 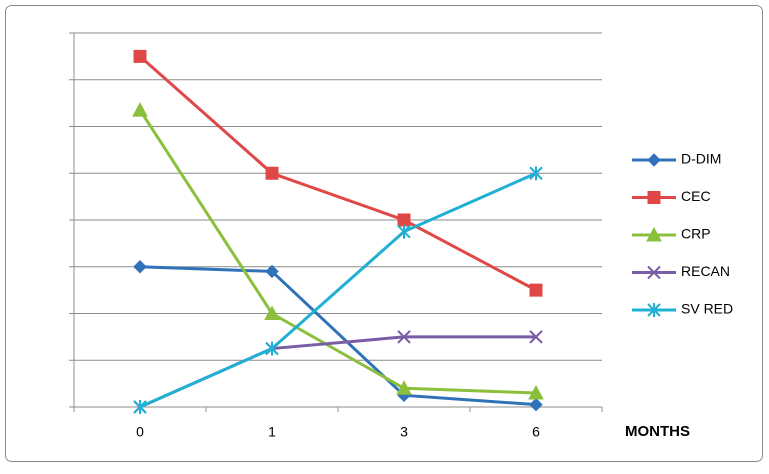 I want to click on x-tick-label: 1, so click(x=272, y=432).